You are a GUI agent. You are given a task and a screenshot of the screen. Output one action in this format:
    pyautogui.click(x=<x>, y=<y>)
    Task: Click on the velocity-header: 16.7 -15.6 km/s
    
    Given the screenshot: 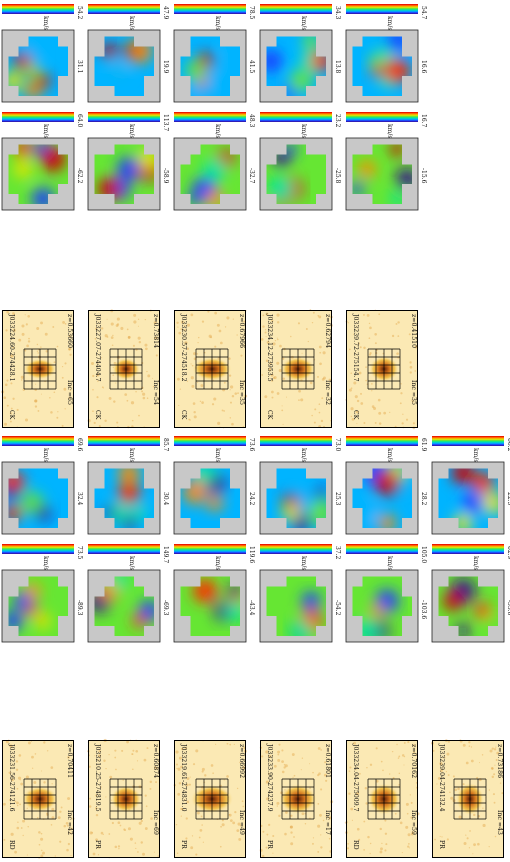 What is the action you would take?
    pyautogui.click(x=386, y=148)
    